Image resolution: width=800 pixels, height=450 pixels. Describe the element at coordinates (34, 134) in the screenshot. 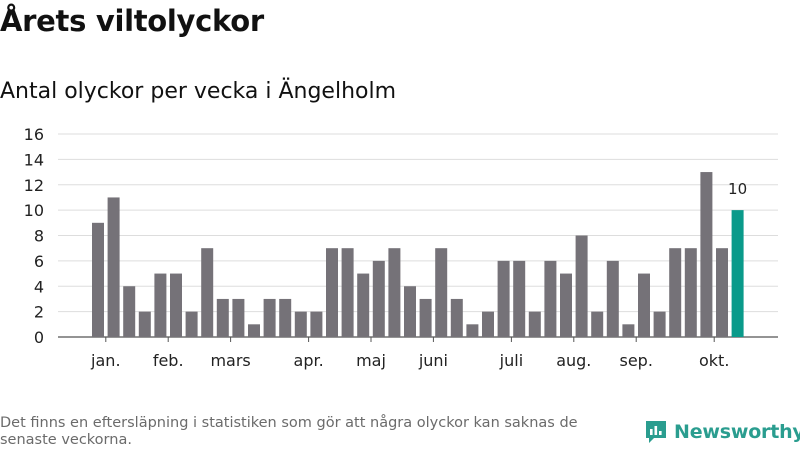

I see `y-tick-label: 16` at that location.